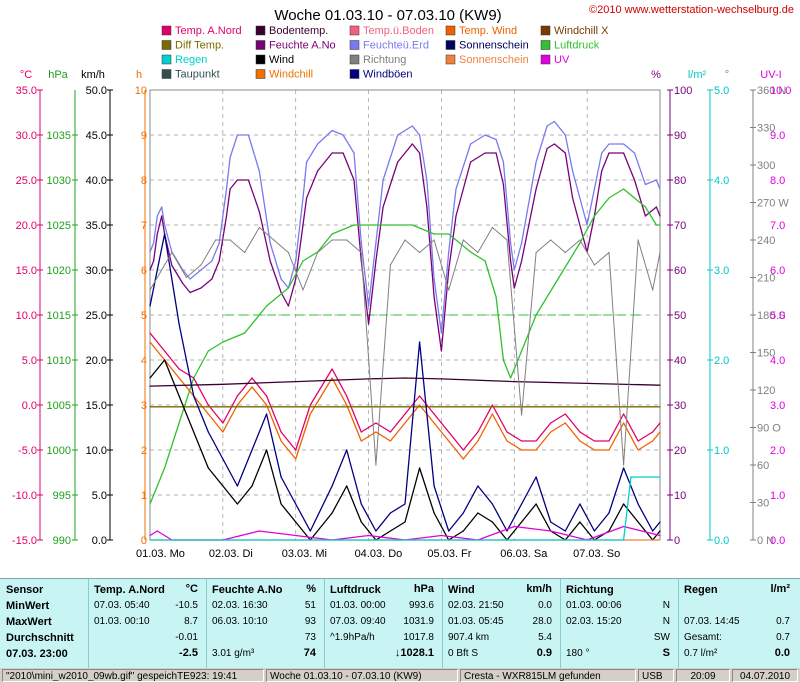  Describe the element at coordinates (414, 653) in the screenshot. I see `pressure-current: ↓1028.1` at that location.